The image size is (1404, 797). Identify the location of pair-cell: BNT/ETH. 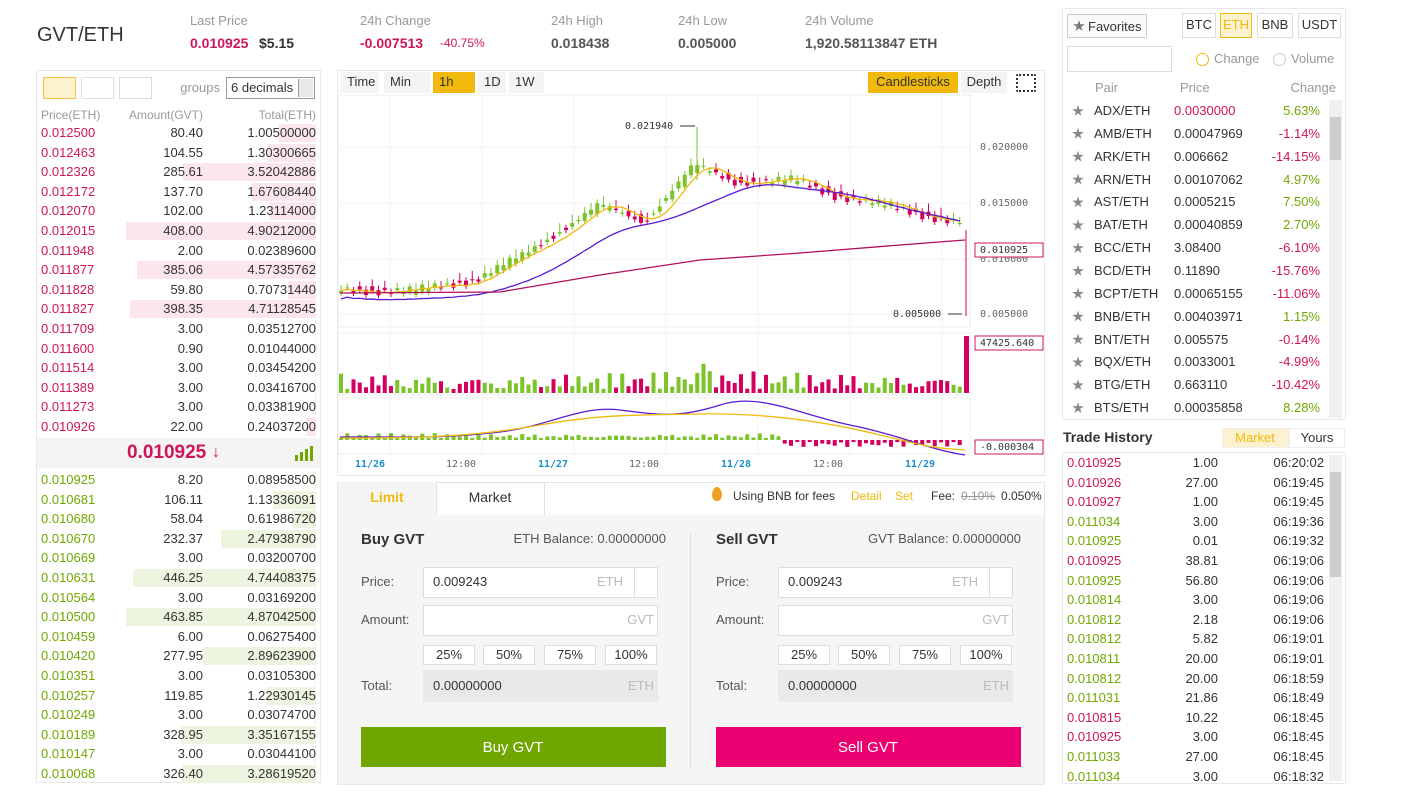
(1122, 339).